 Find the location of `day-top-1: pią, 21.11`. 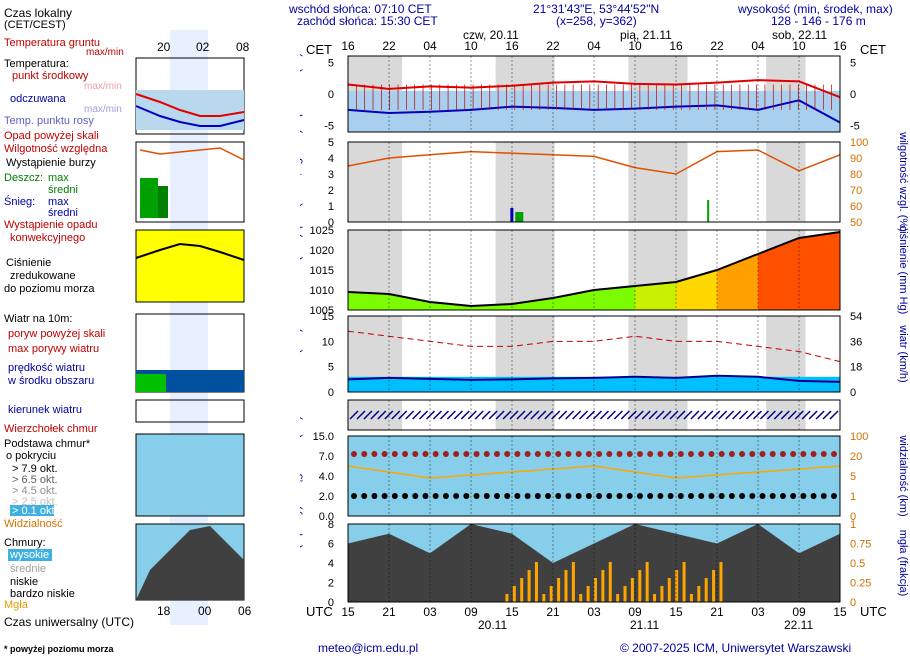

day-top-1: pią, 21.11 is located at coordinates (646, 35).